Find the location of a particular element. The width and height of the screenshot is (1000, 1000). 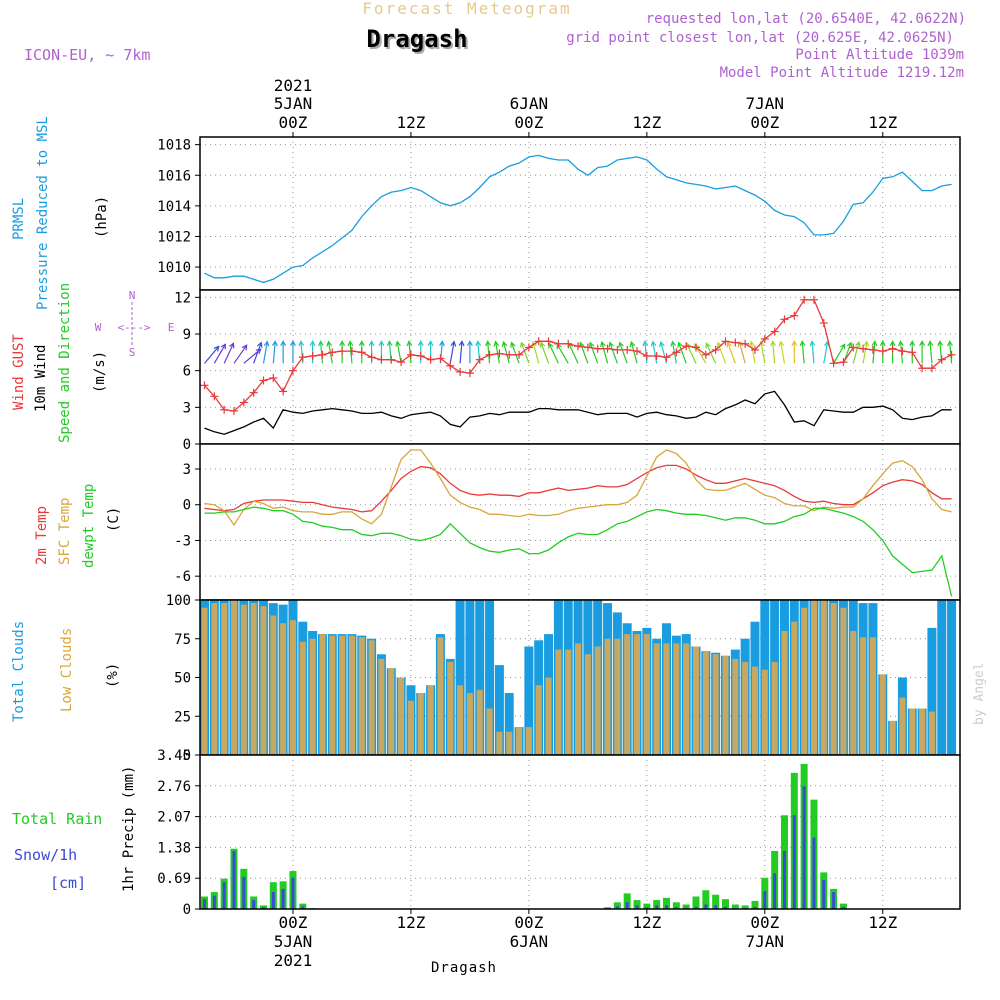

snow-legend: Snow/1h is located at coordinates (45, 855).